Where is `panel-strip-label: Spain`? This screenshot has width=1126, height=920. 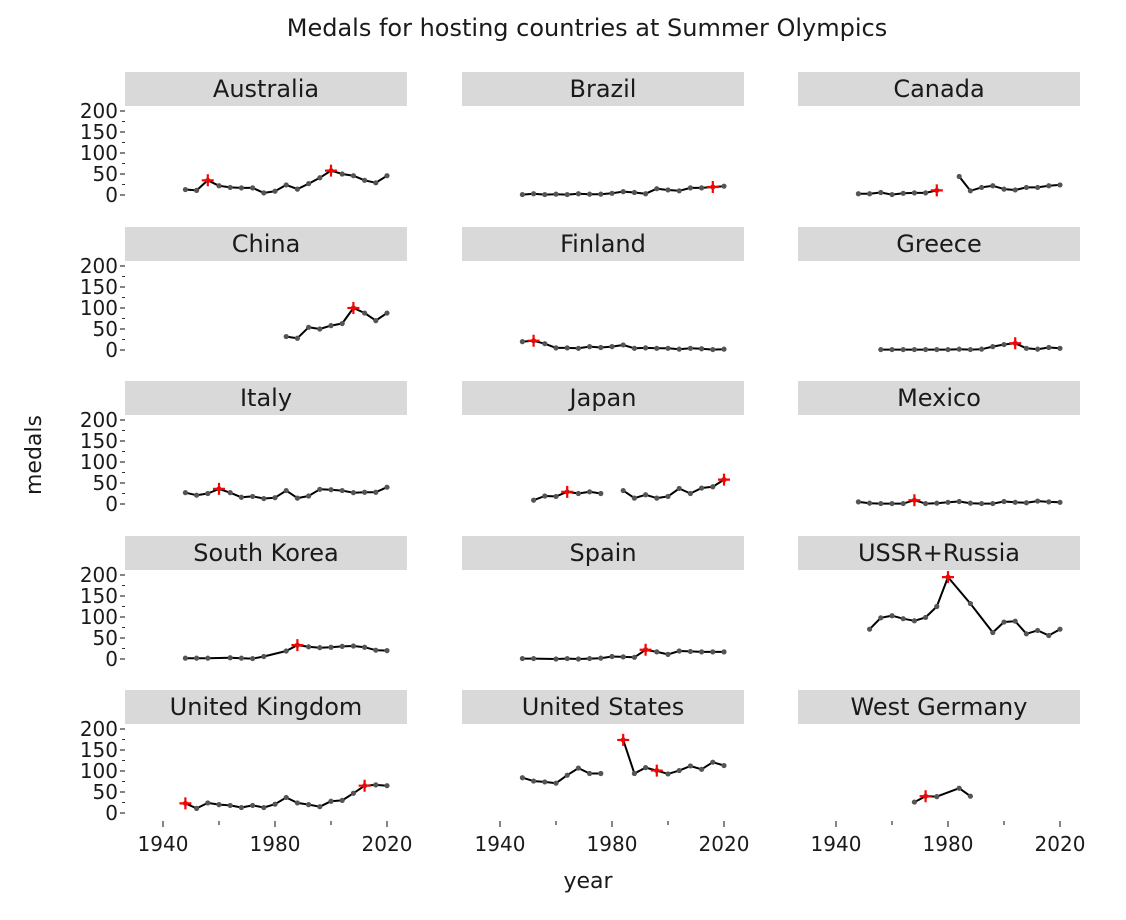
panel-strip-label: Spain is located at coordinates (602, 553).